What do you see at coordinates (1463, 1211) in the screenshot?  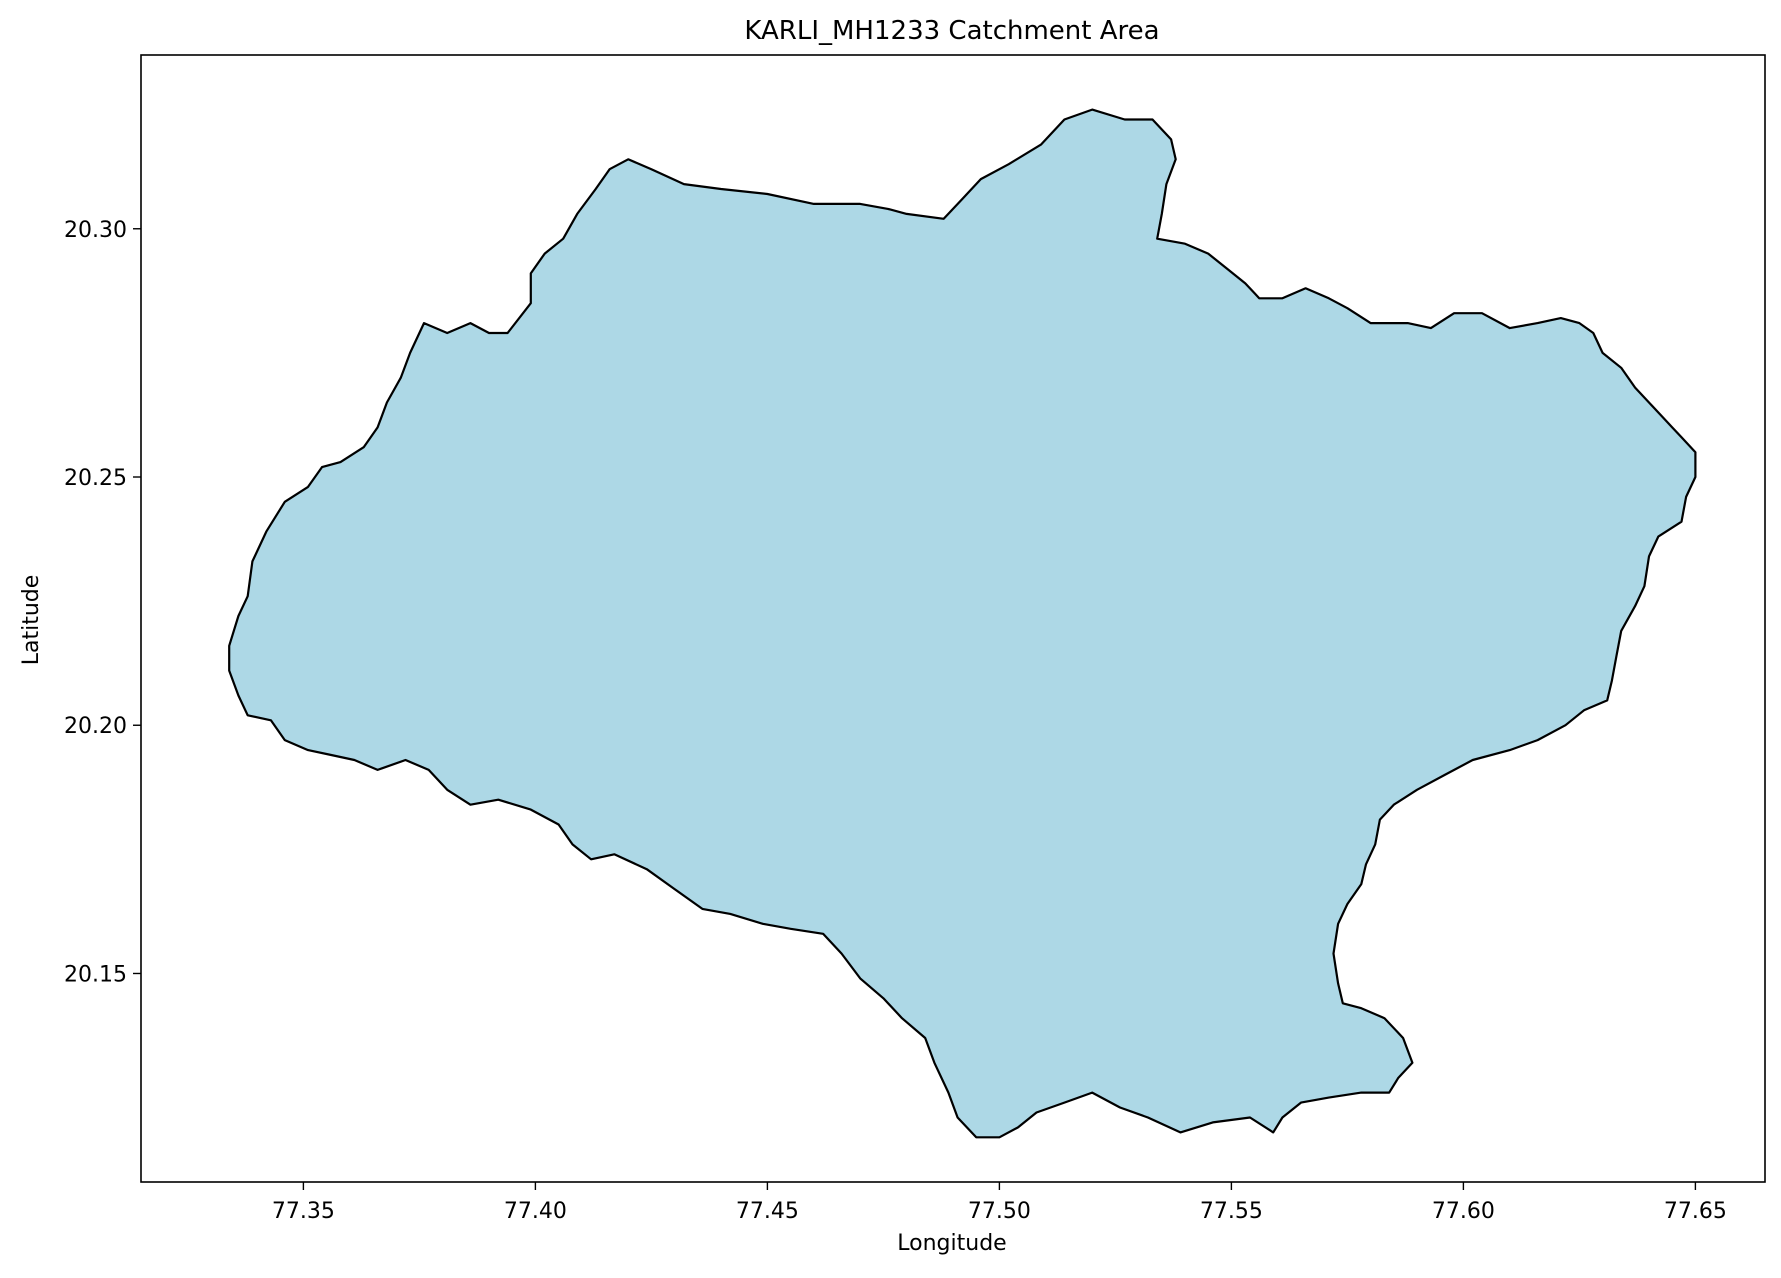 I see `x-tick-label: 77.60` at bounding box center [1463, 1211].